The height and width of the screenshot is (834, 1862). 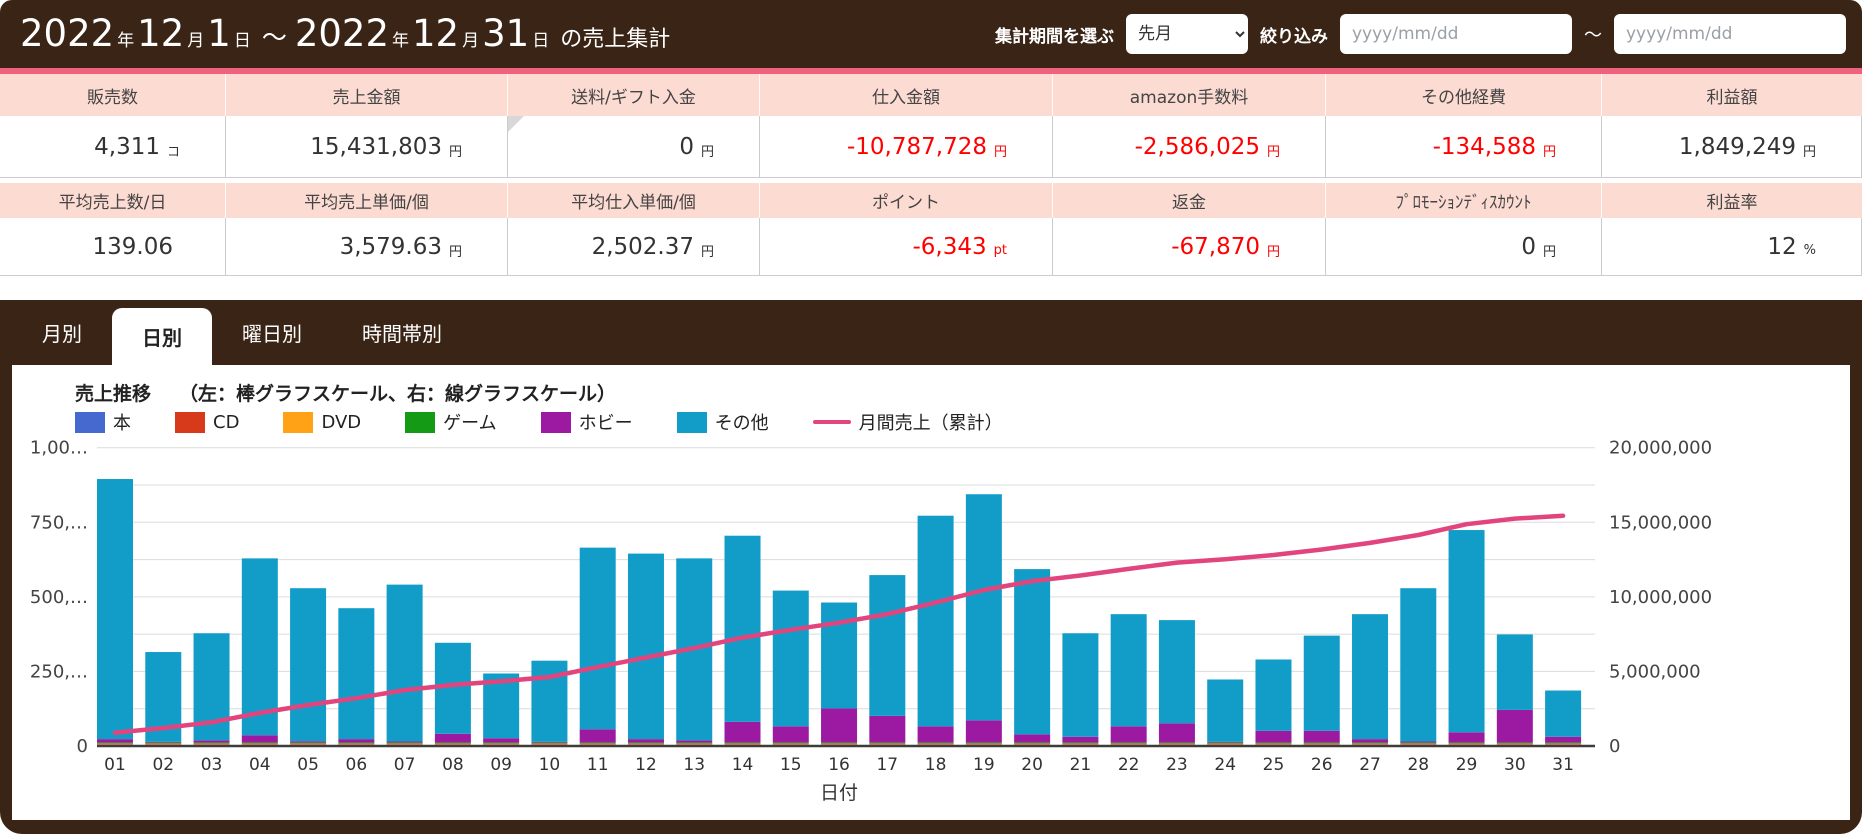 What do you see at coordinates (1370, 765) in the screenshot?
I see `x-axis-label: 27` at bounding box center [1370, 765].